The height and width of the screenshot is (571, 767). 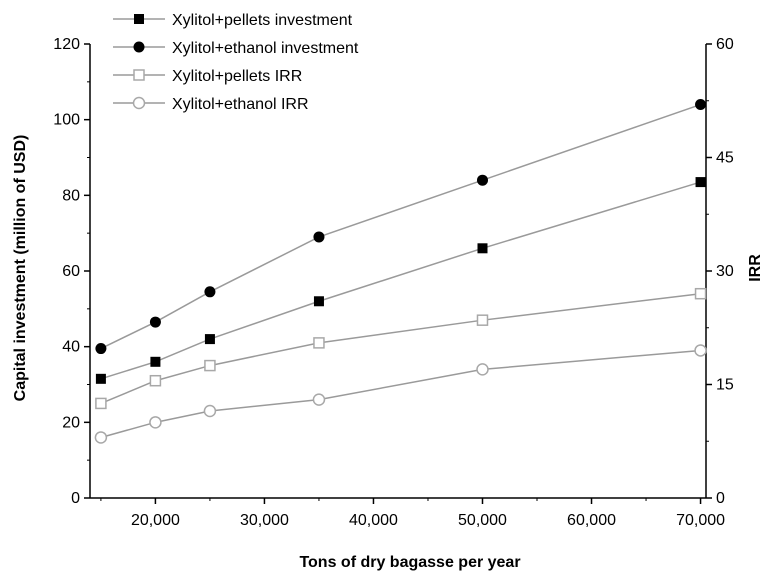 What do you see at coordinates (66, 44) in the screenshot?
I see `y-tick-label: 120` at bounding box center [66, 44].